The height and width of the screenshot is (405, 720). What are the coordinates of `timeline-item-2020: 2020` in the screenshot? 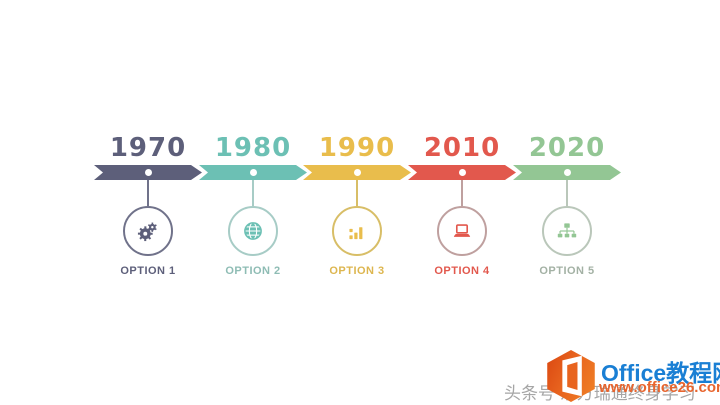 It's located at (567, 213).